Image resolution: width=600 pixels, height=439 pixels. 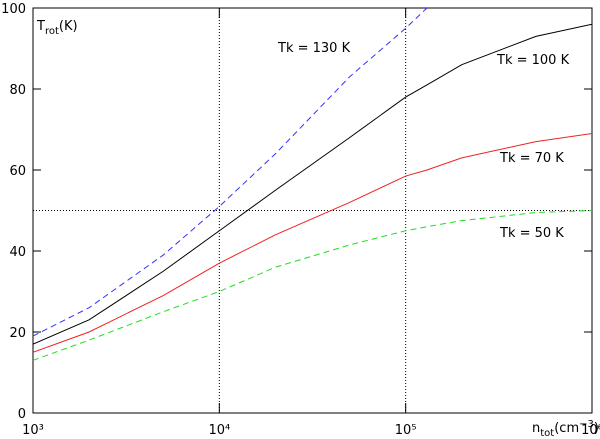 What do you see at coordinates (531, 158) in the screenshot?
I see `series-label: Tk = 70 K` at bounding box center [531, 158].